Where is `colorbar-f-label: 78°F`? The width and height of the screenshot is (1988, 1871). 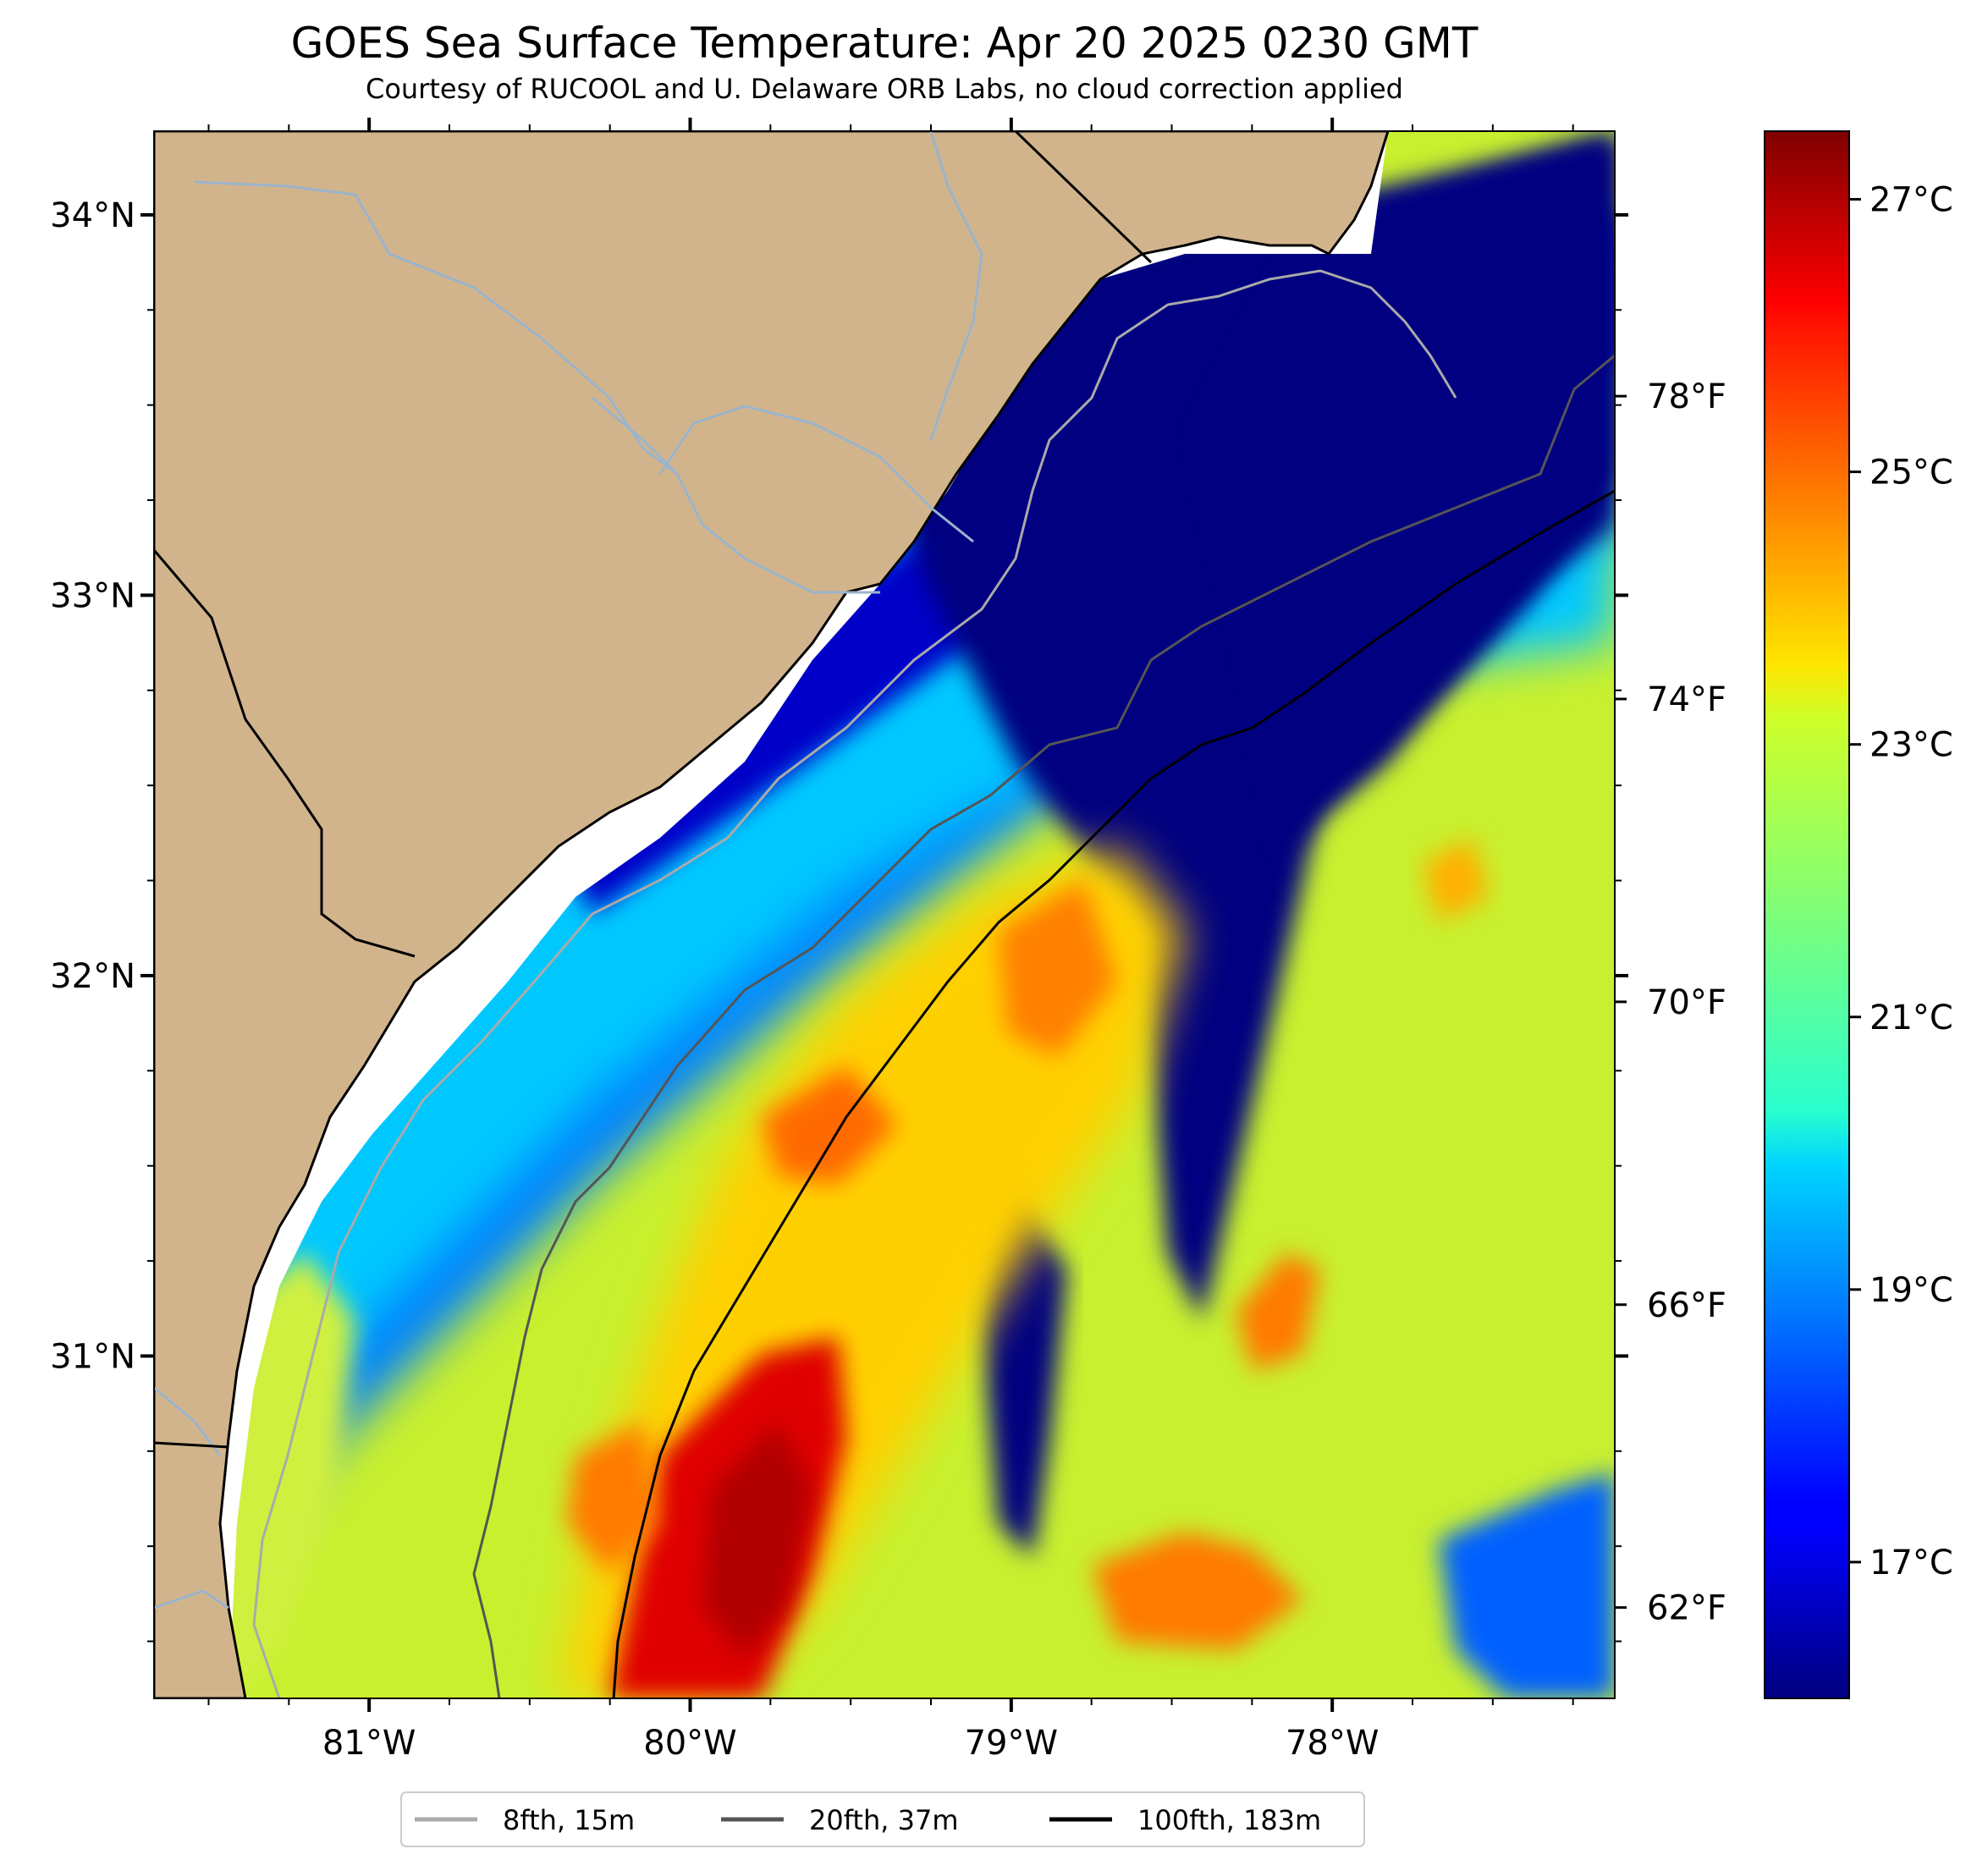
colorbar-f-label: 78°F is located at coordinates (1686, 397).